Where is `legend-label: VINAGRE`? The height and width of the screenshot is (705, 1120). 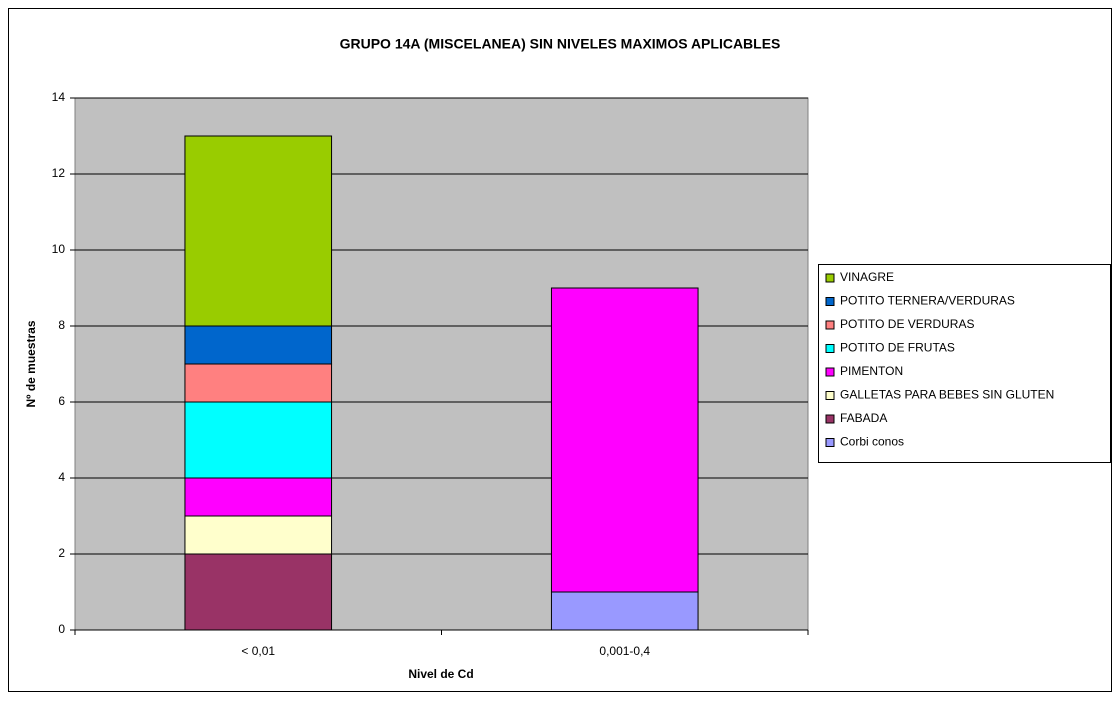
legend-label: VINAGRE is located at coordinates (867, 277).